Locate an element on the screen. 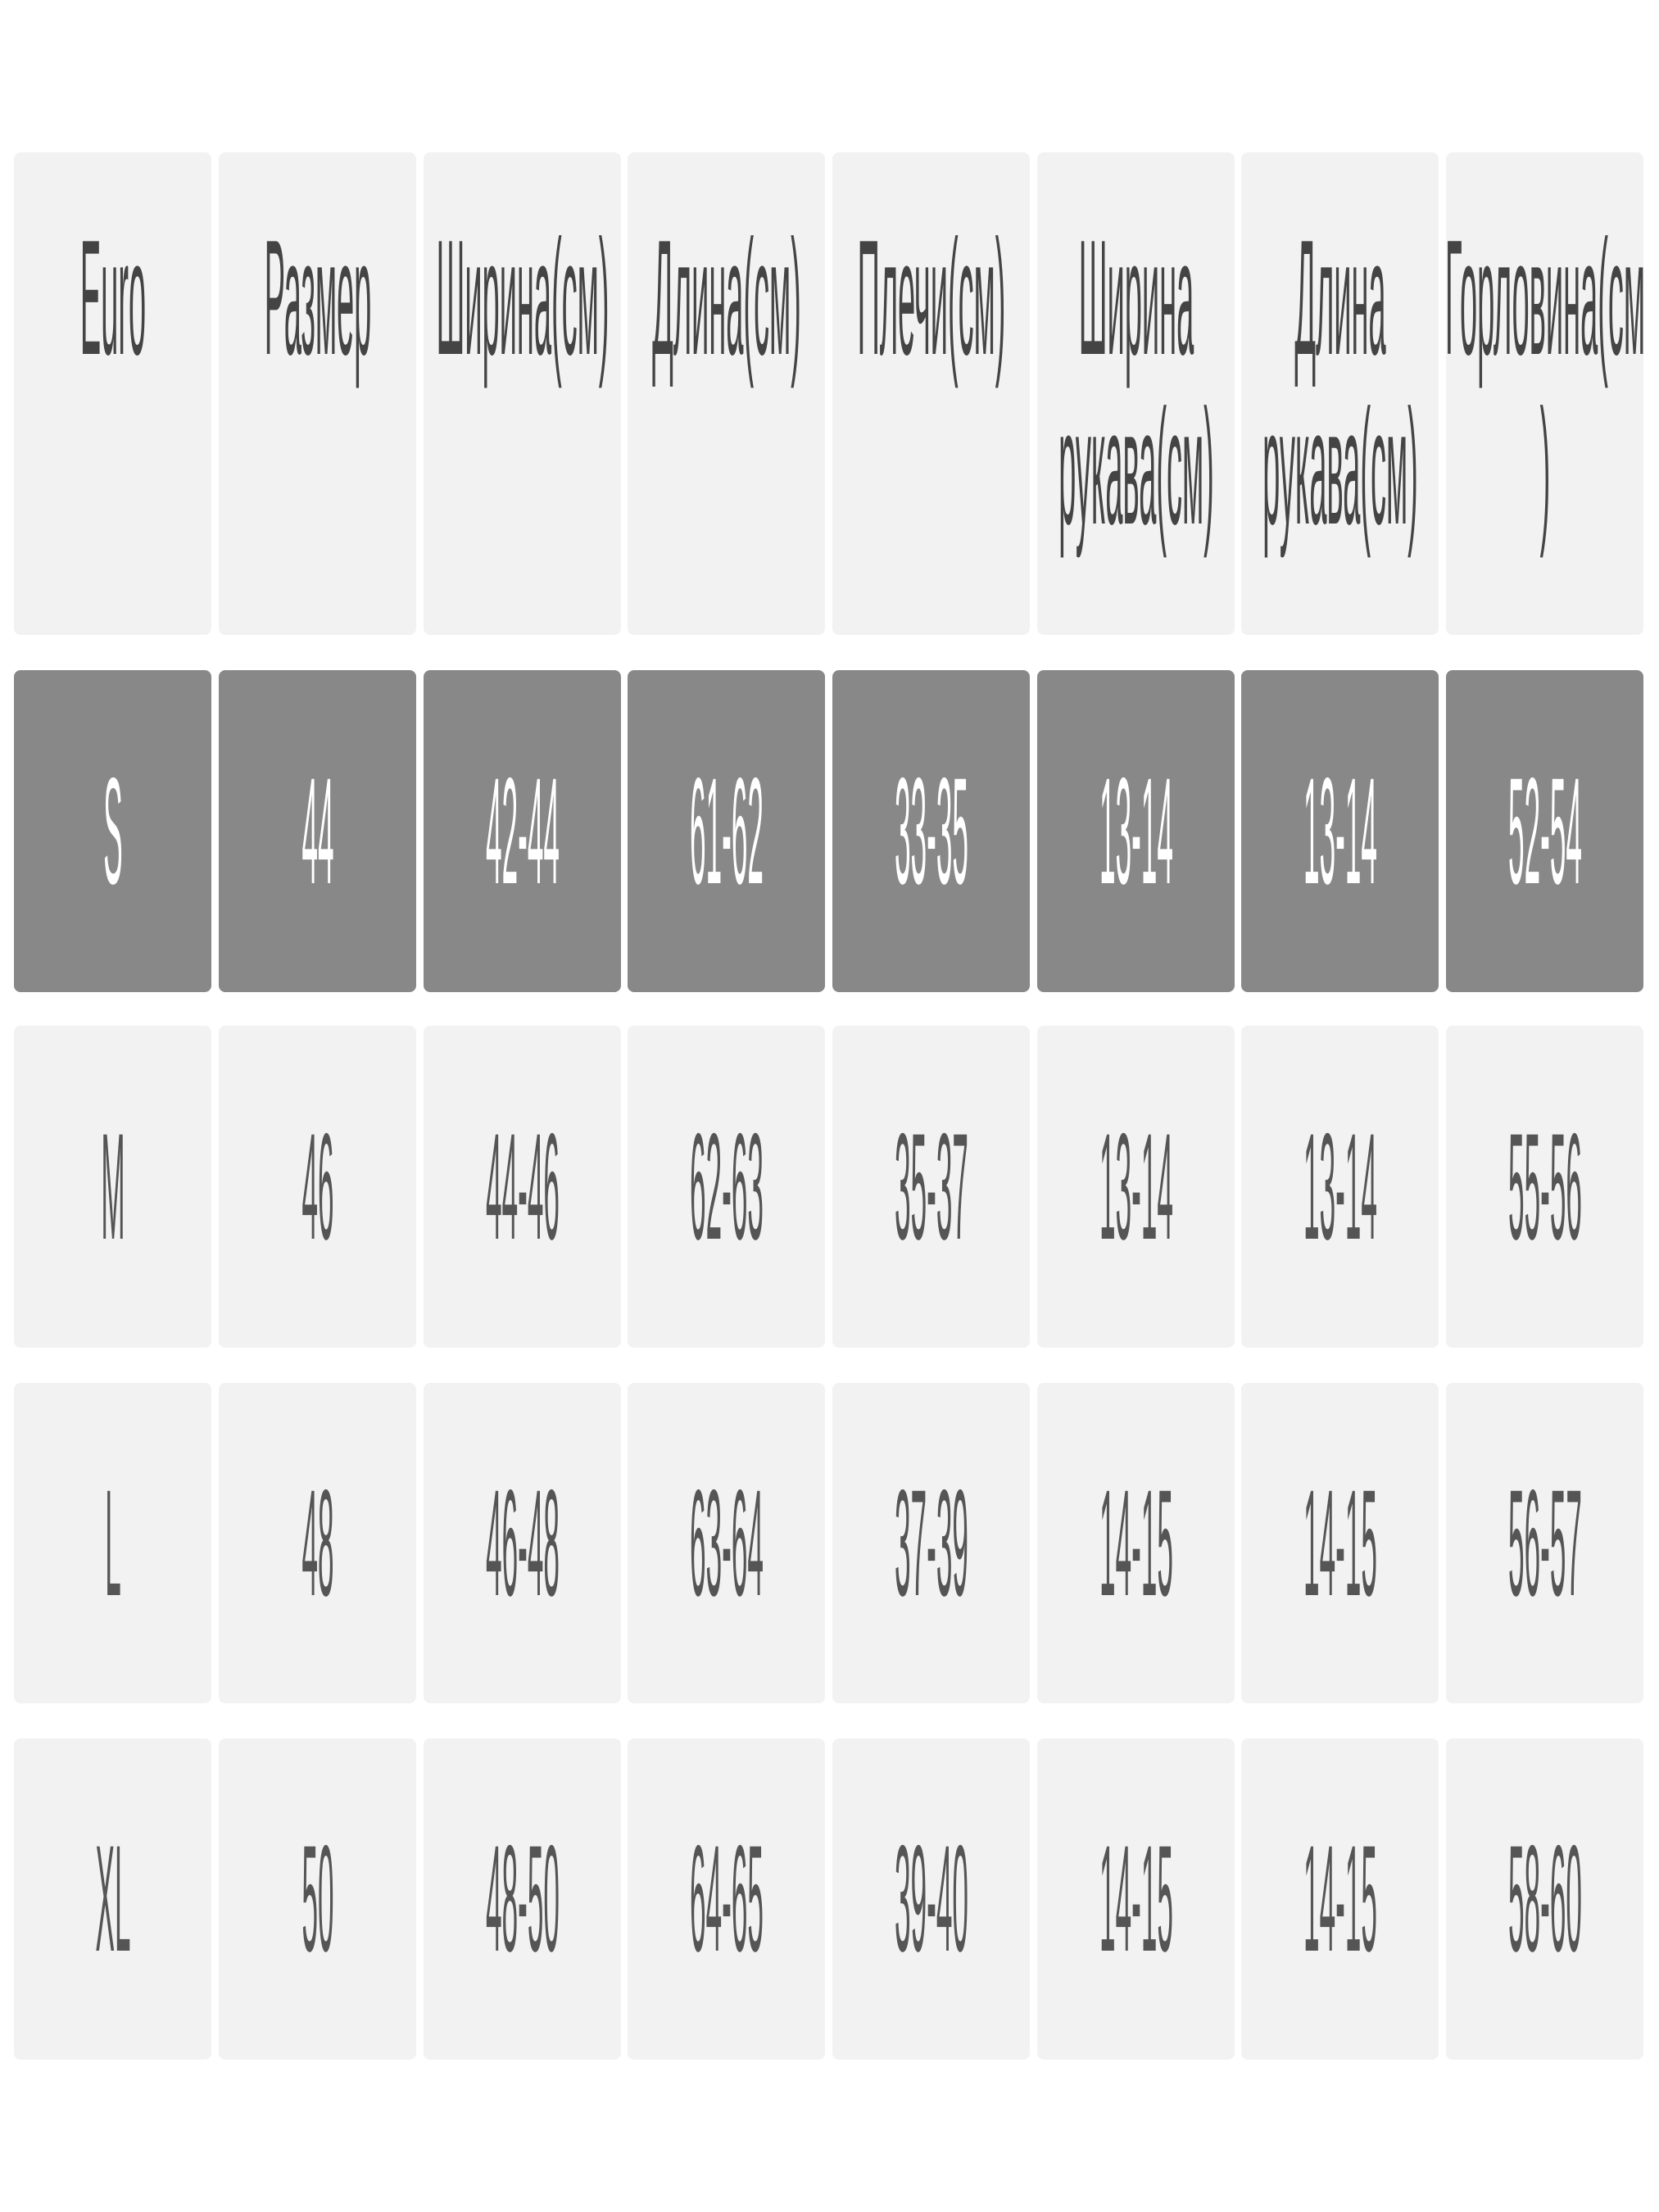  column-header-text: Ширина рукава(см) is located at coordinates (1136, 382).